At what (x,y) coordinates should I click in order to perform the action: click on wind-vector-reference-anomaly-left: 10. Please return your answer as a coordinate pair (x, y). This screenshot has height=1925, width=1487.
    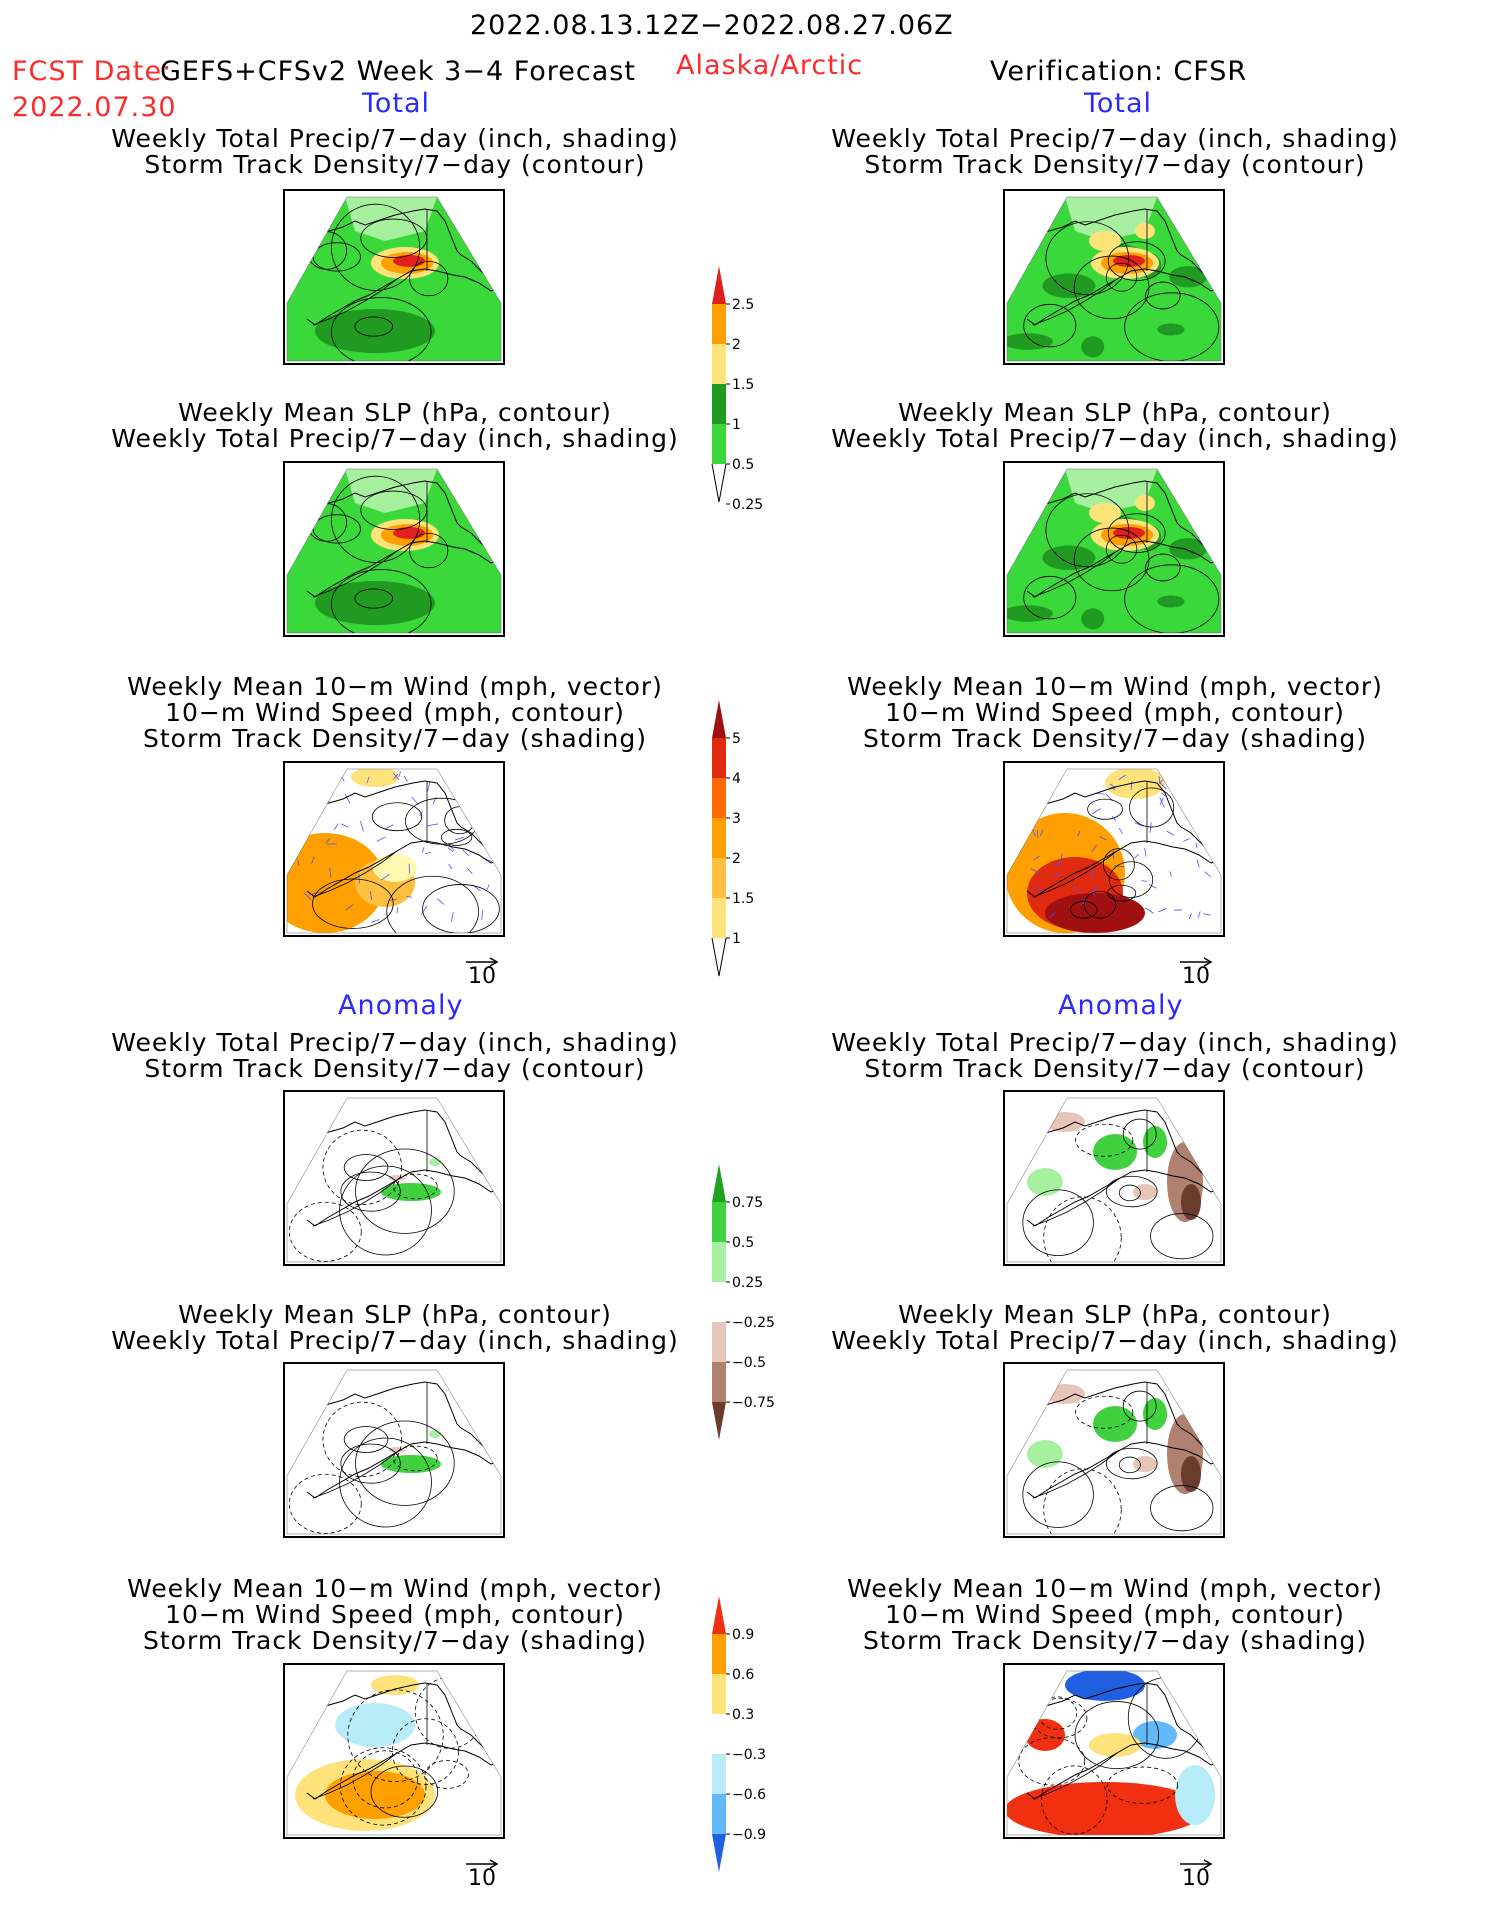
    Looking at the image, I should click on (482, 1874).